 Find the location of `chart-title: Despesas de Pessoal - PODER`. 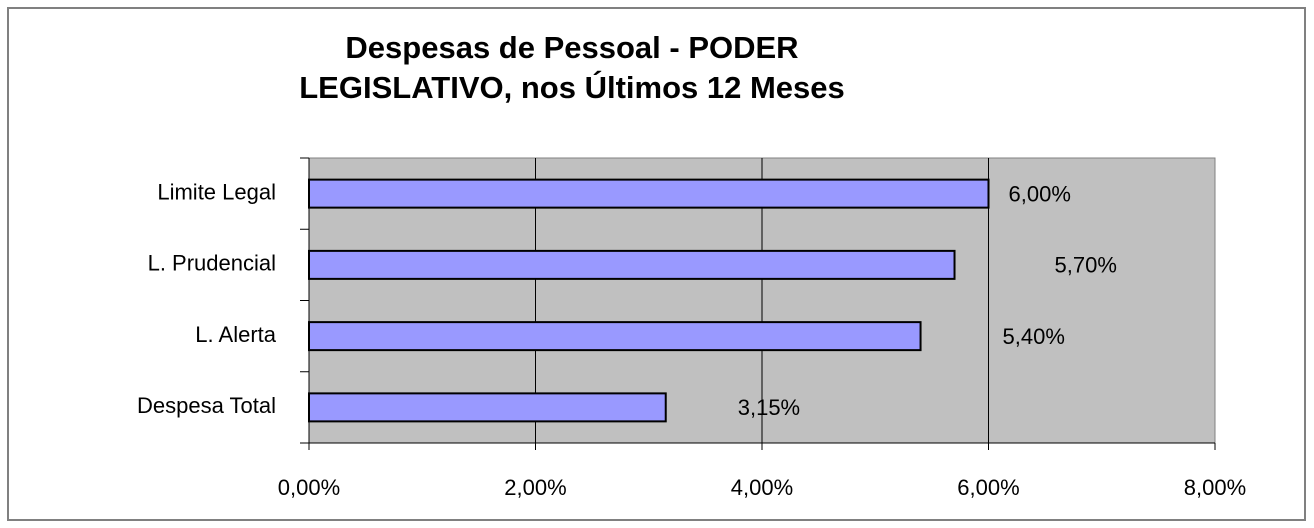

chart-title: Despesas de Pessoal - PODER is located at coordinates (571, 47).